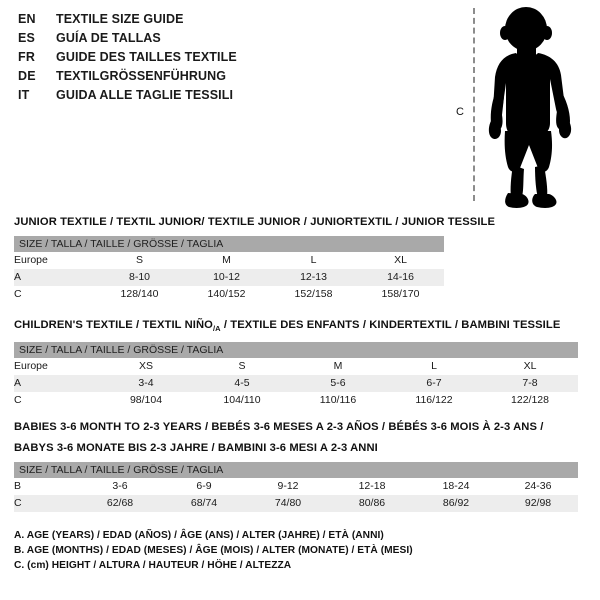 This screenshot has width=600, height=600. I want to click on language-title-it: GUIDA ALLE TAGLIE TESSILI, so click(145, 95).